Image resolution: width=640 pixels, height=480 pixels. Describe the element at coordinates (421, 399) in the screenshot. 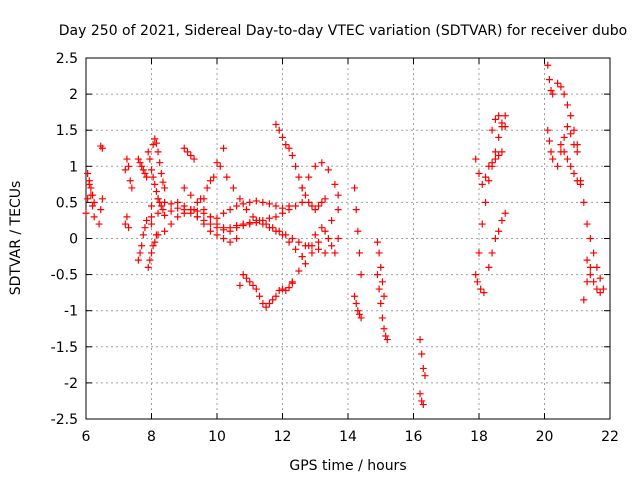

I see `series-trace-16h-low` at that location.